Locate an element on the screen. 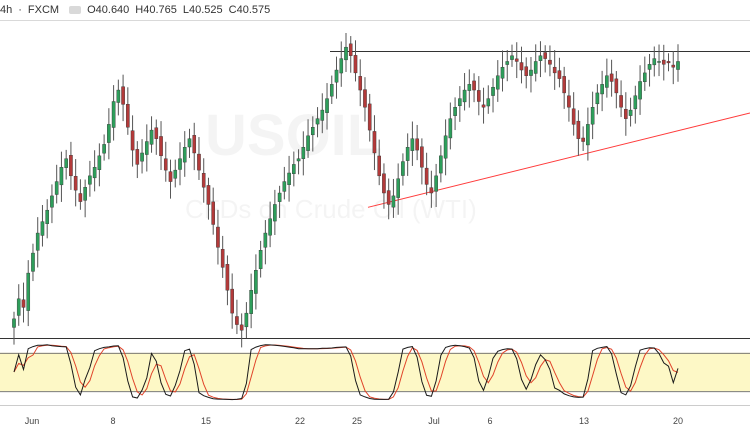 The image size is (750, 430). interval-label: 4h is located at coordinates (6, 10).